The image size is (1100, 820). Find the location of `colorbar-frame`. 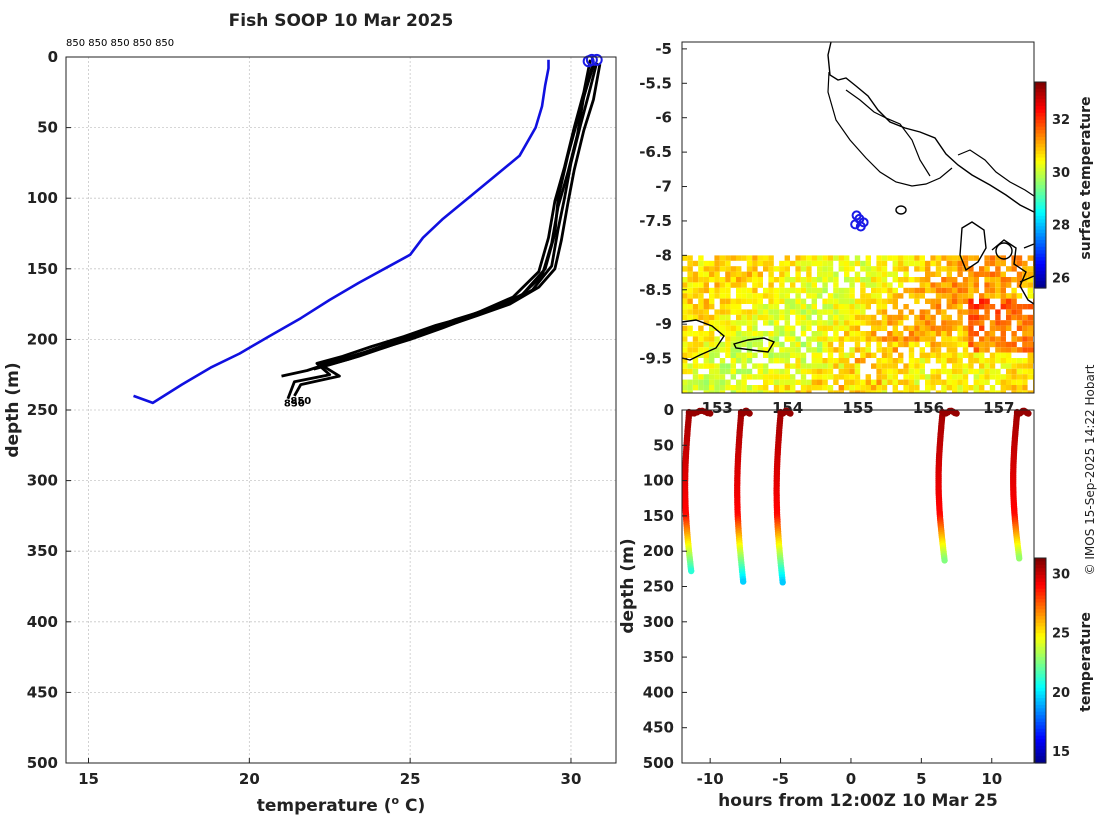

colorbar-frame is located at coordinates (1040, 185).